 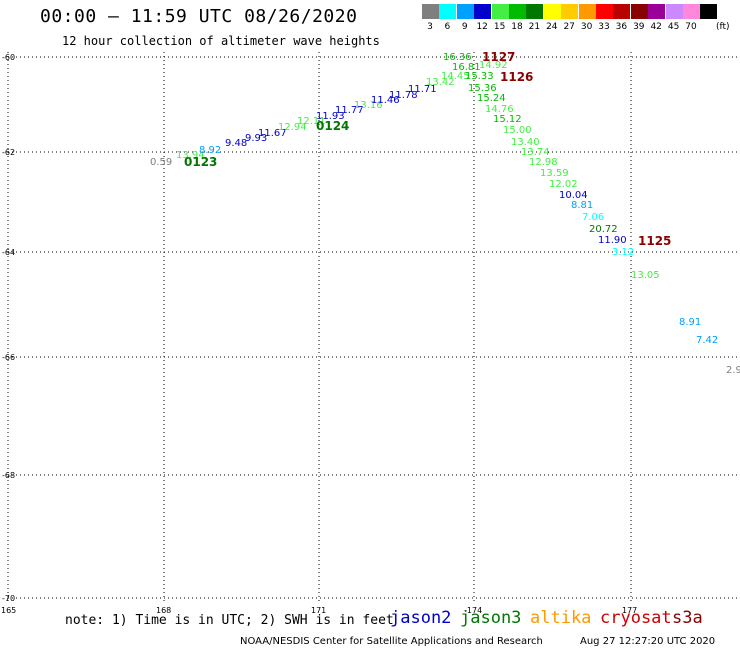 I want to click on wave-height-value: 9.93, so click(x=256, y=138).